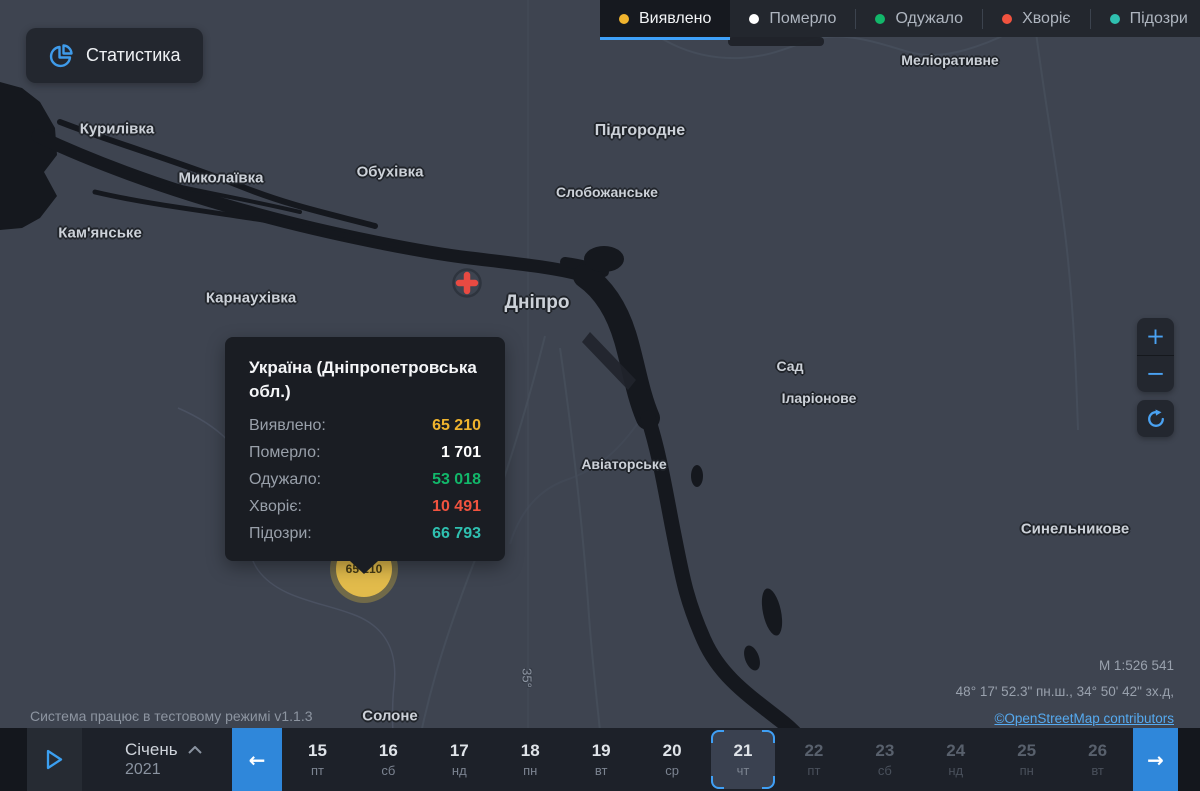 This screenshot has width=1200, height=791. What do you see at coordinates (388, 750) in the screenshot?
I see `date-number: 16` at bounding box center [388, 750].